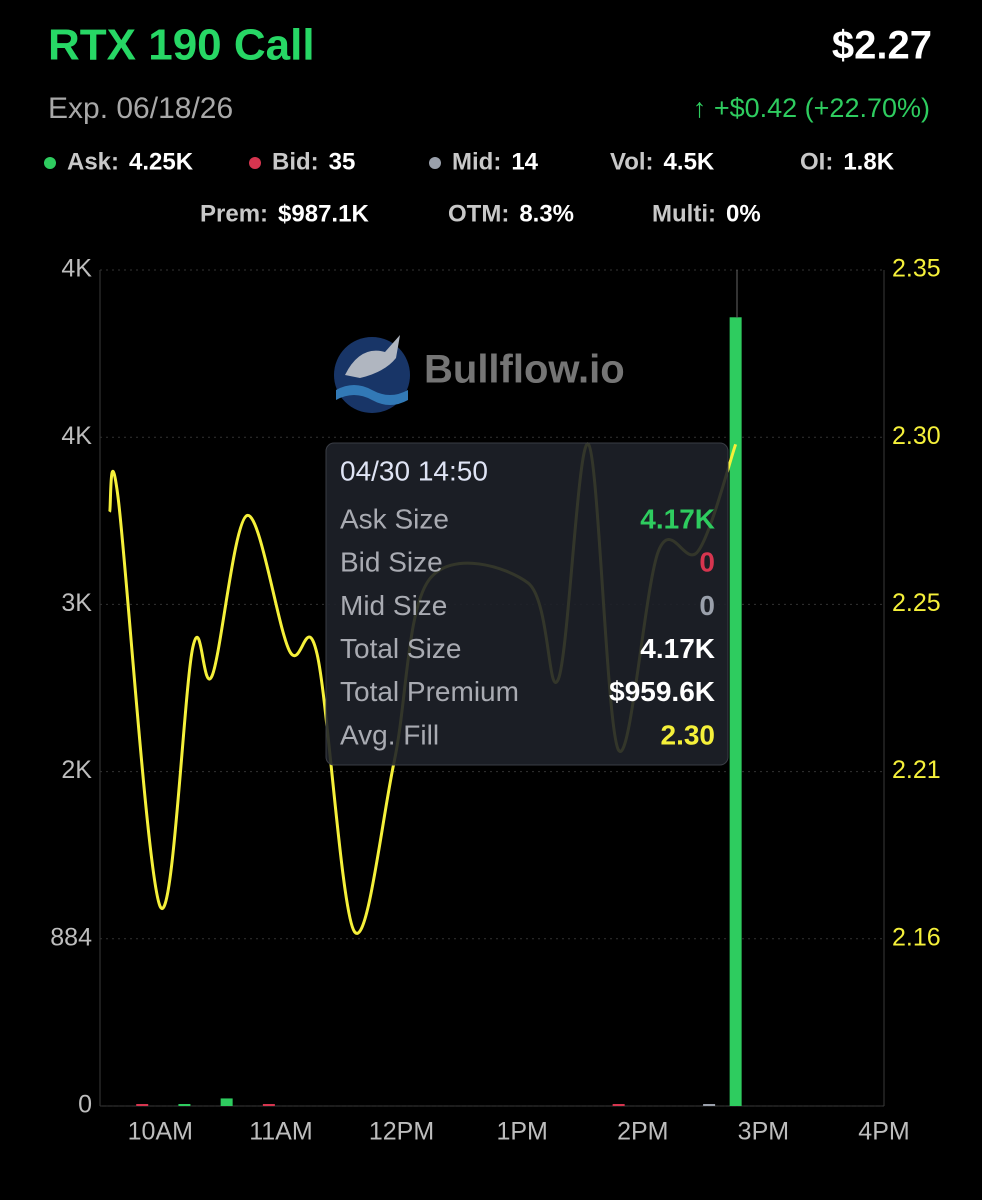 Image resolution: width=982 pixels, height=1200 pixels. I want to click on y2-tick-label: 2.30, so click(916, 436).